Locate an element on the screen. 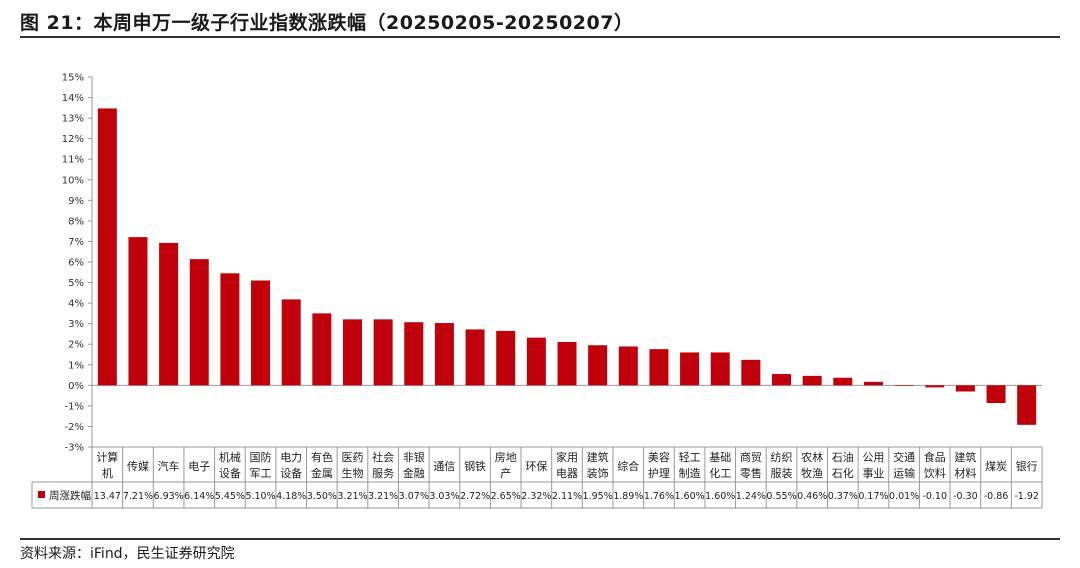 The width and height of the screenshot is (1080, 568). category-label: 煤炭 is located at coordinates (996, 466).